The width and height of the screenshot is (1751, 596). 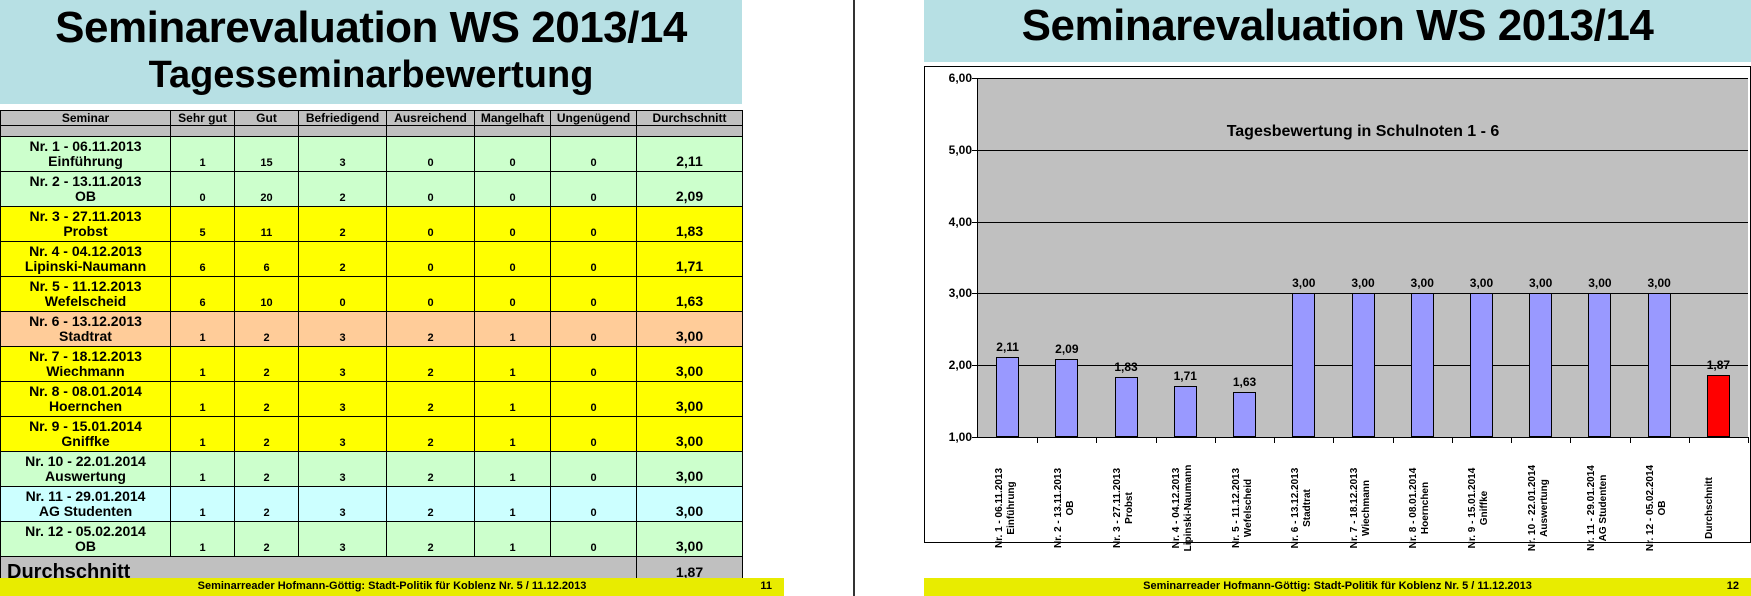 What do you see at coordinates (266, 294) in the screenshot?
I see `gut-cell: 10` at bounding box center [266, 294].